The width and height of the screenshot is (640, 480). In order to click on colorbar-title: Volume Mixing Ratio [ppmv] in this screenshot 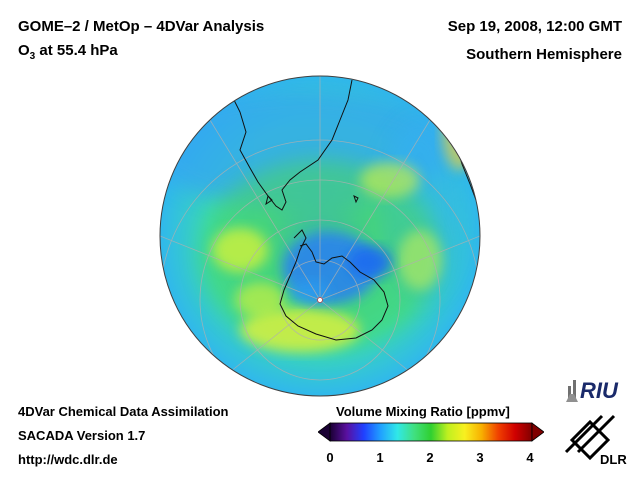, I will do `click(423, 411)`.